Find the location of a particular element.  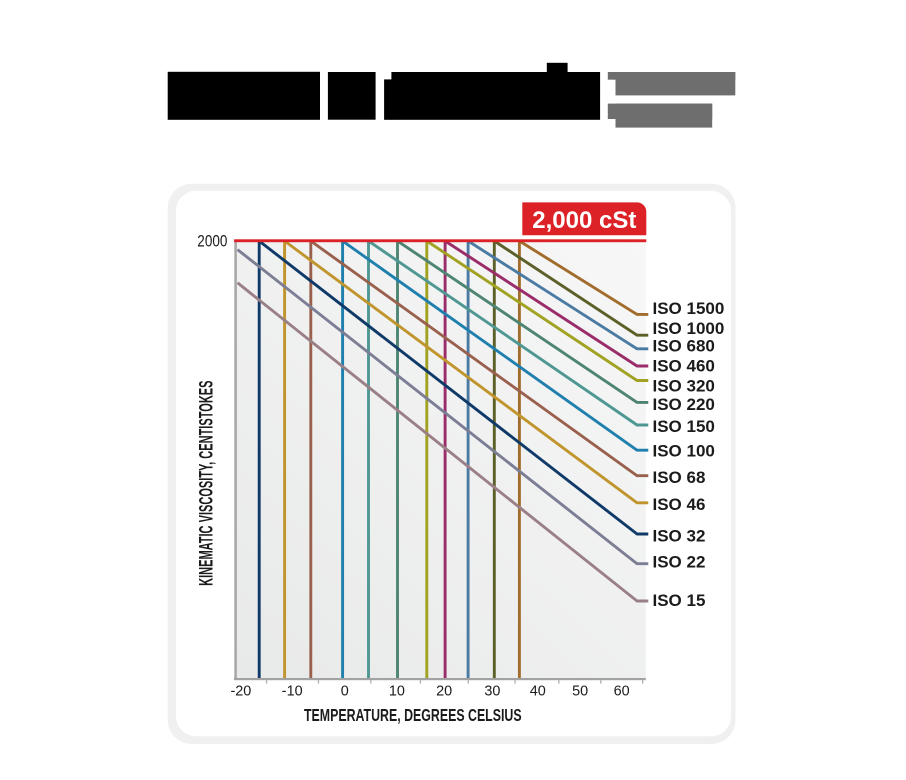

svg-text: ISO 32 is located at coordinates (679, 535).